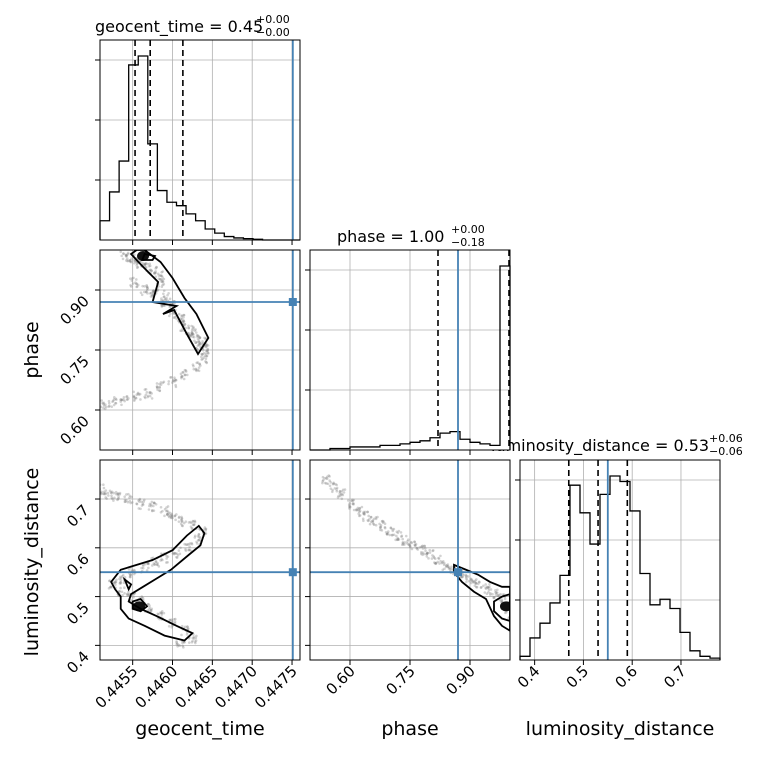 The width and height of the screenshot is (760, 760). I want to click on x-tick-label-luminosity-distance: 0.5, so click(578, 677).